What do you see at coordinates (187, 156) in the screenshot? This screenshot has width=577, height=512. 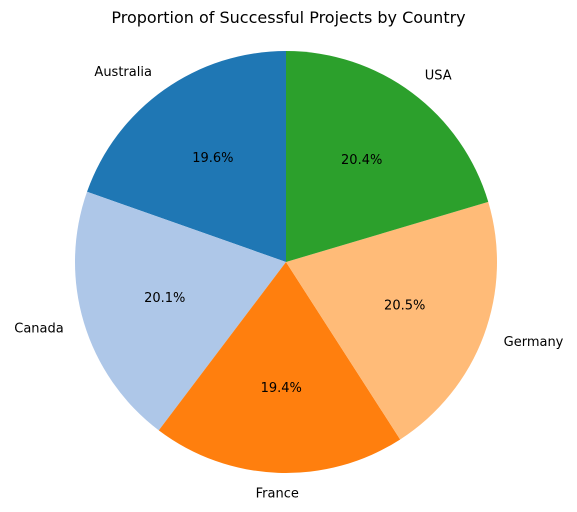 I see `pie-slice-australia` at bounding box center [187, 156].